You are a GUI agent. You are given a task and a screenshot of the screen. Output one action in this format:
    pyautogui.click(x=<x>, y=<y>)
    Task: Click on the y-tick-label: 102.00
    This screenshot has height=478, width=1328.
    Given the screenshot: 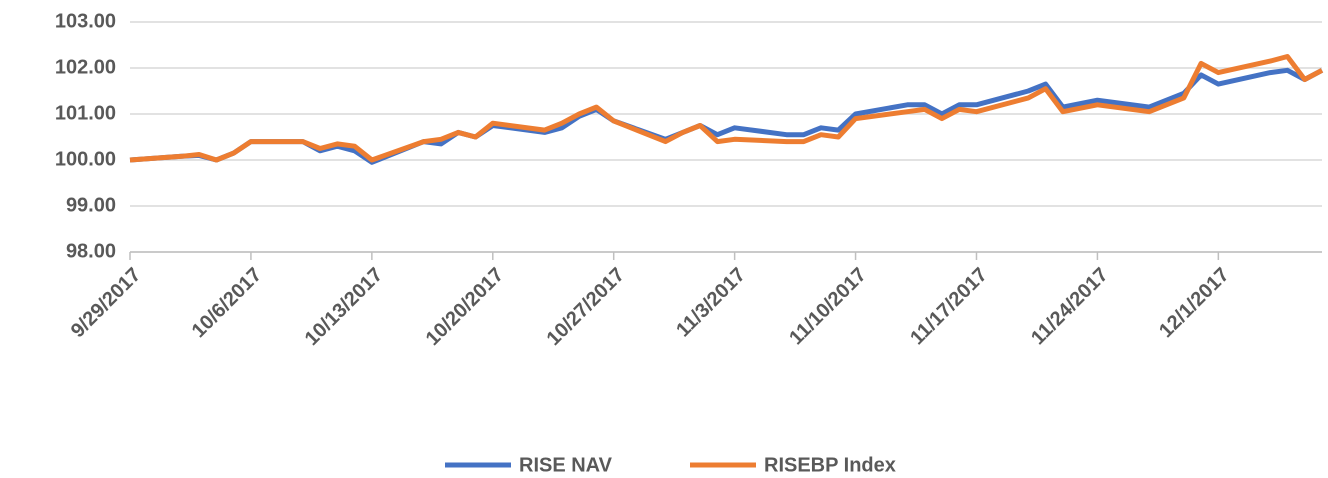 What is the action you would take?
    pyautogui.click(x=85, y=67)
    